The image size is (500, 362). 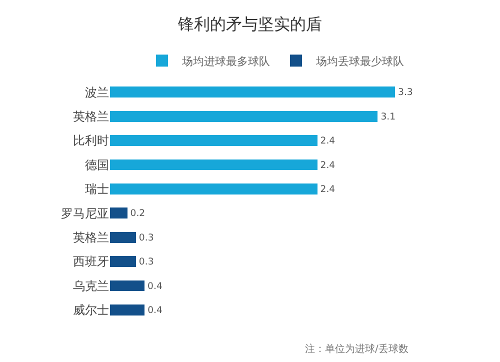 What do you see at coordinates (138, 214) in the screenshot?
I see `data-label: 0.2` at bounding box center [138, 214].